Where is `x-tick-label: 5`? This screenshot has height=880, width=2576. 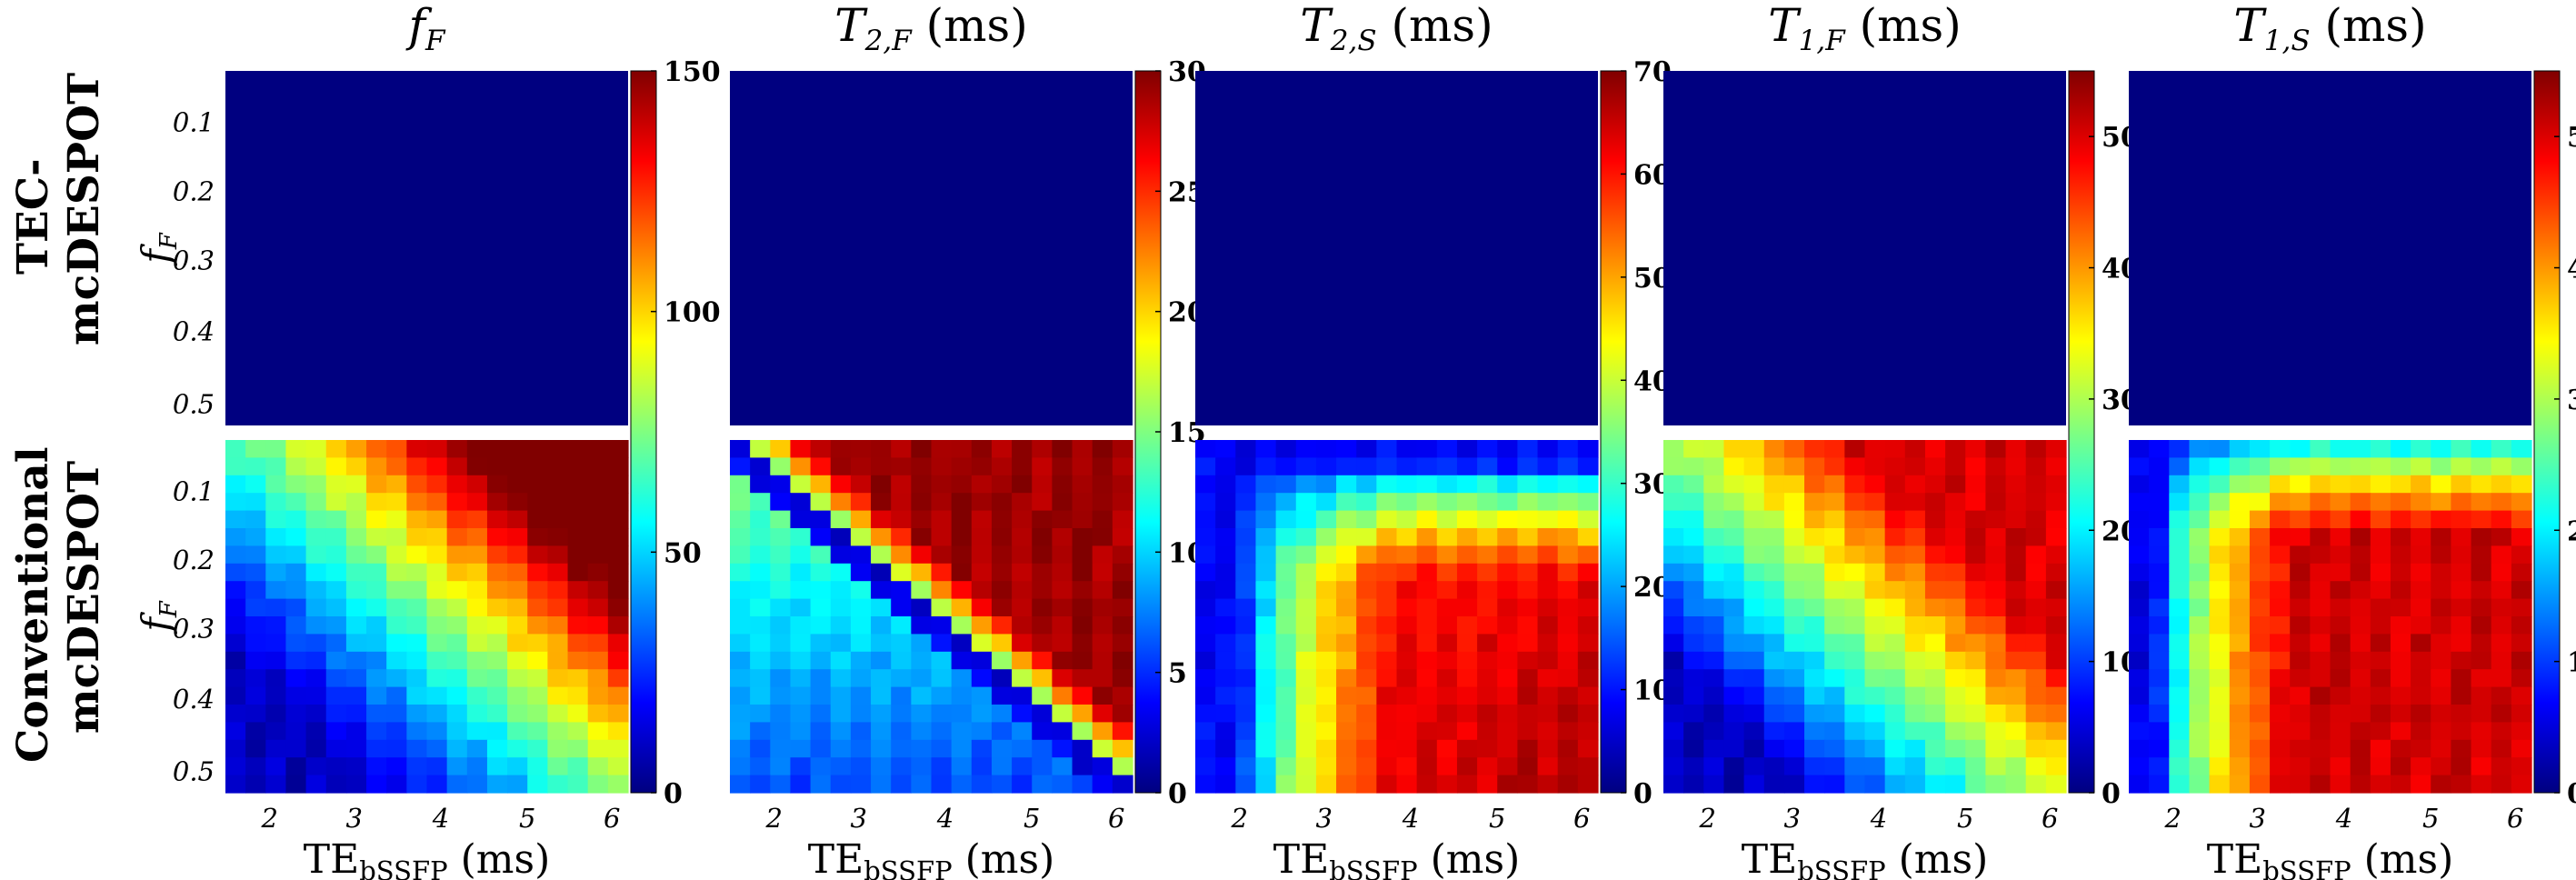
x-tick-label: 5 is located at coordinates (1031, 818).